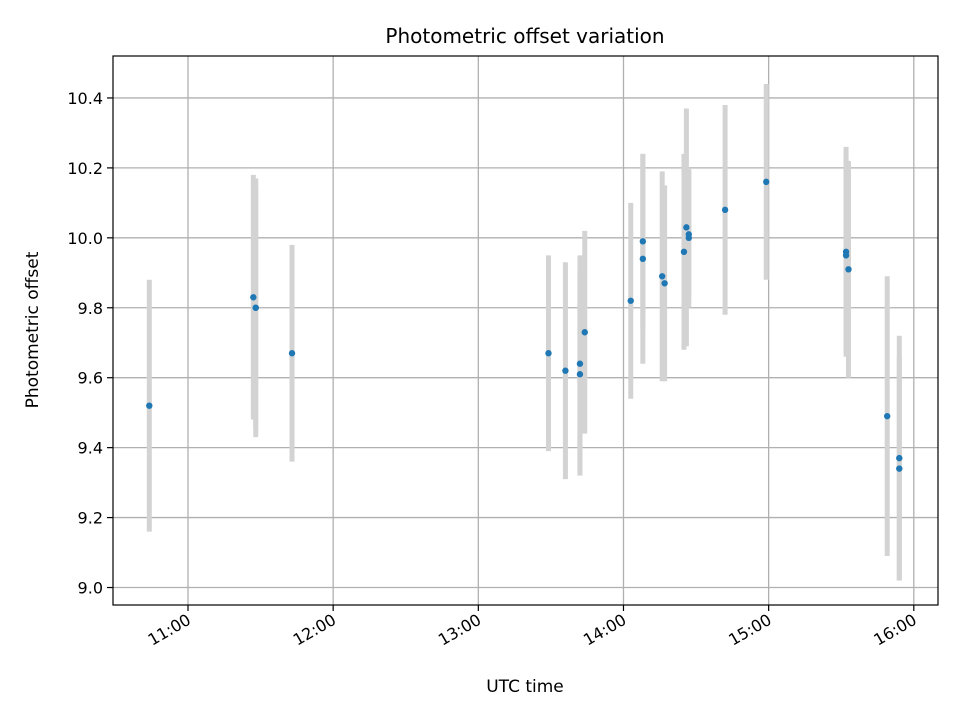 The image size is (960, 720). What do you see at coordinates (90, 308) in the screenshot?
I see `y-tick-label: 9.8` at bounding box center [90, 308].